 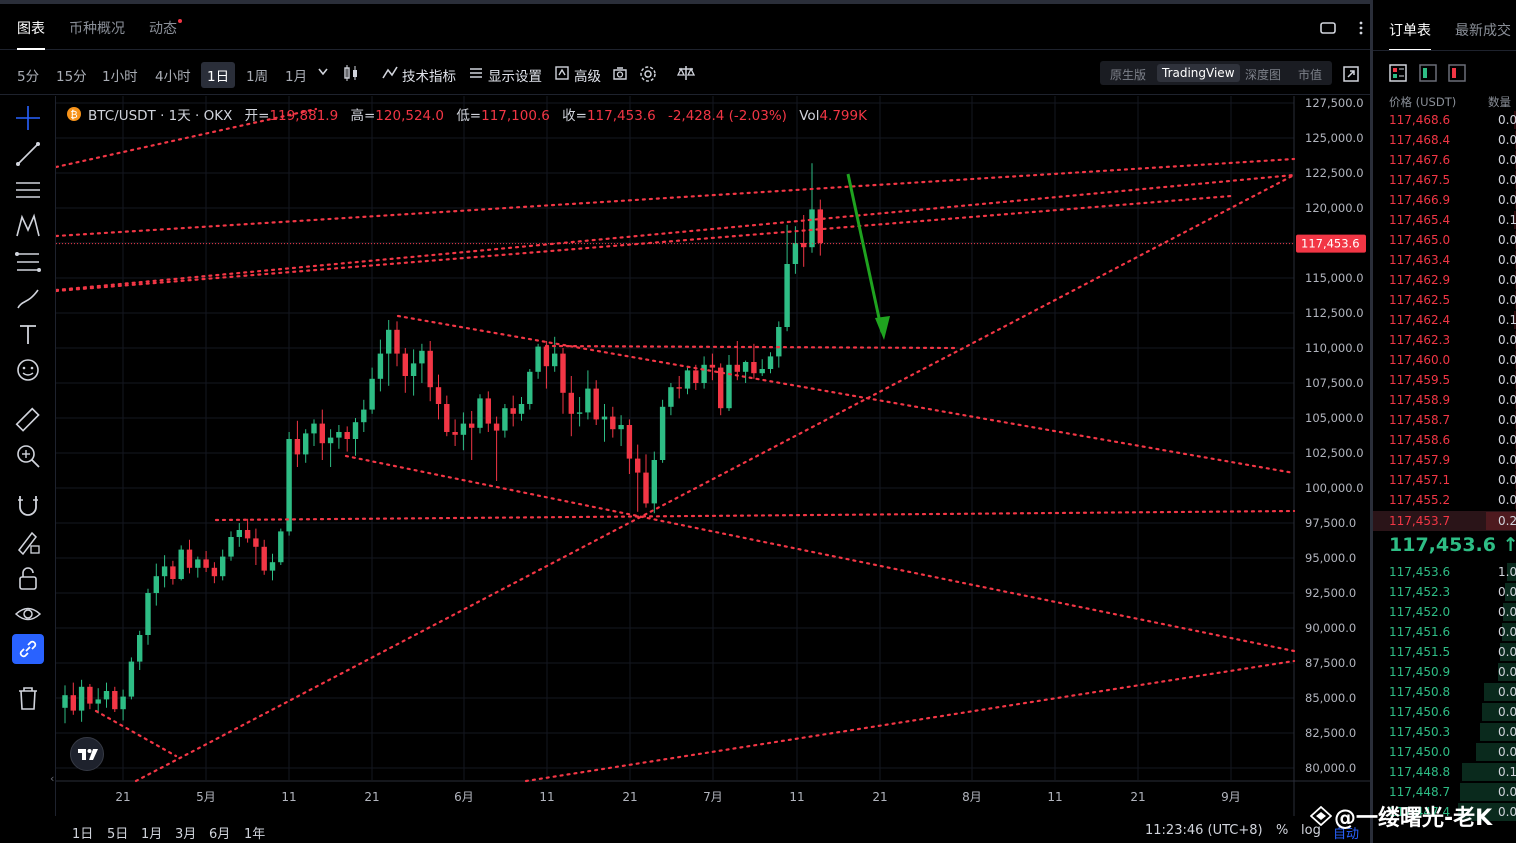 What do you see at coordinates (28, 542) in the screenshot?
I see `lock-drawing-pen-icon` at bounding box center [28, 542].